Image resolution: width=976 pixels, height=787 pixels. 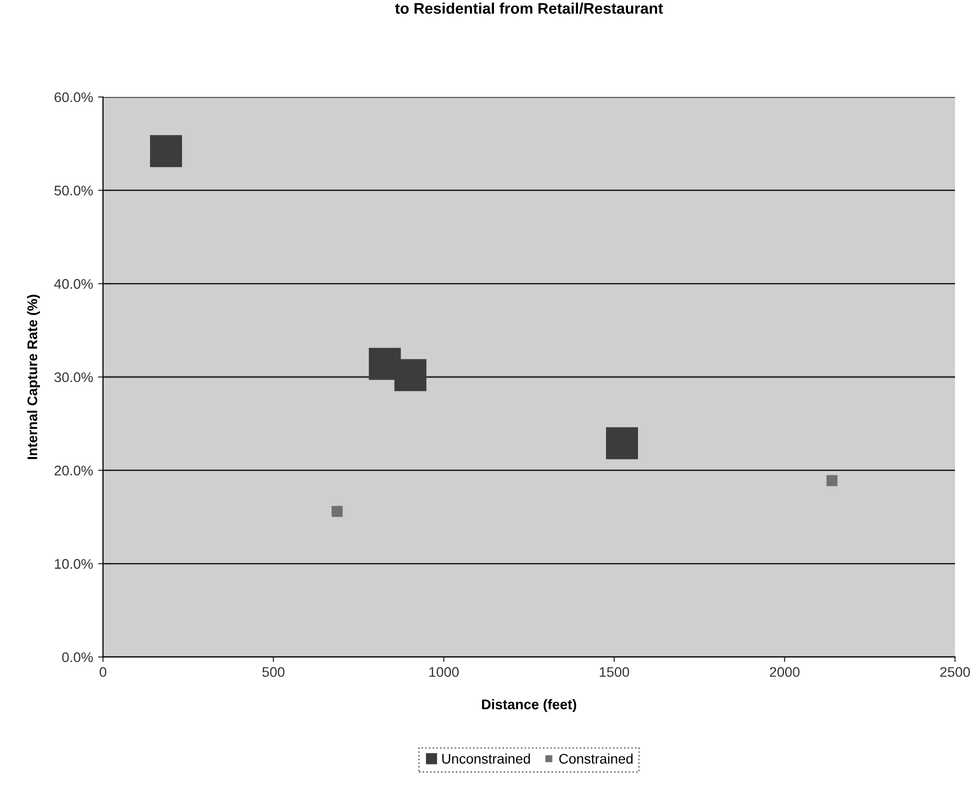 What do you see at coordinates (73, 471) in the screenshot?
I see `y-tick-label: 20.0%` at bounding box center [73, 471].